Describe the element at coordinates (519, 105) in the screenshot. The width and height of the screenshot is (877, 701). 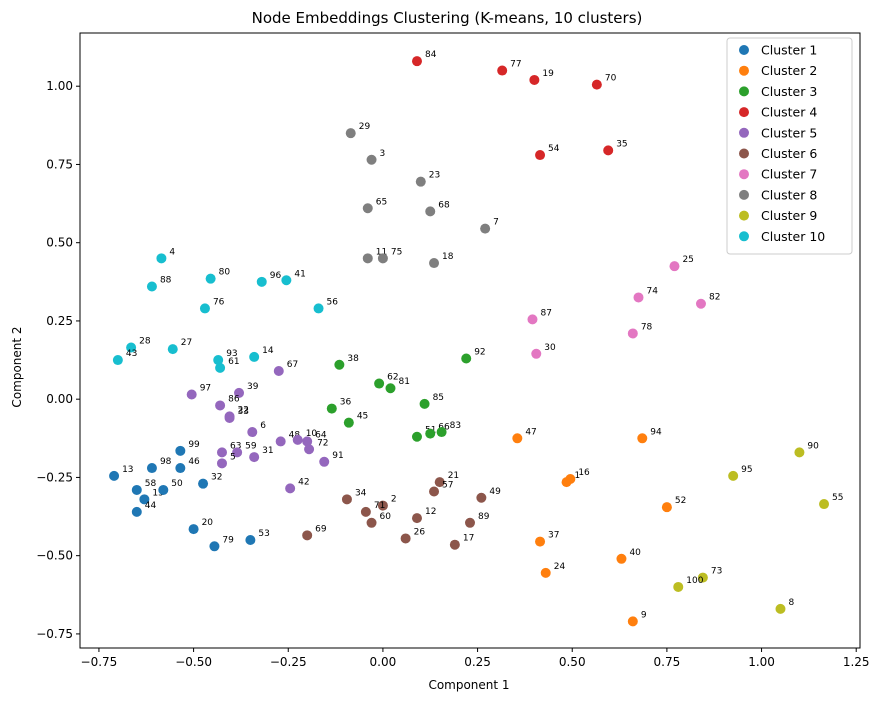
I see `series-cluster-4: 84 77 19 70 54 35` at that location.